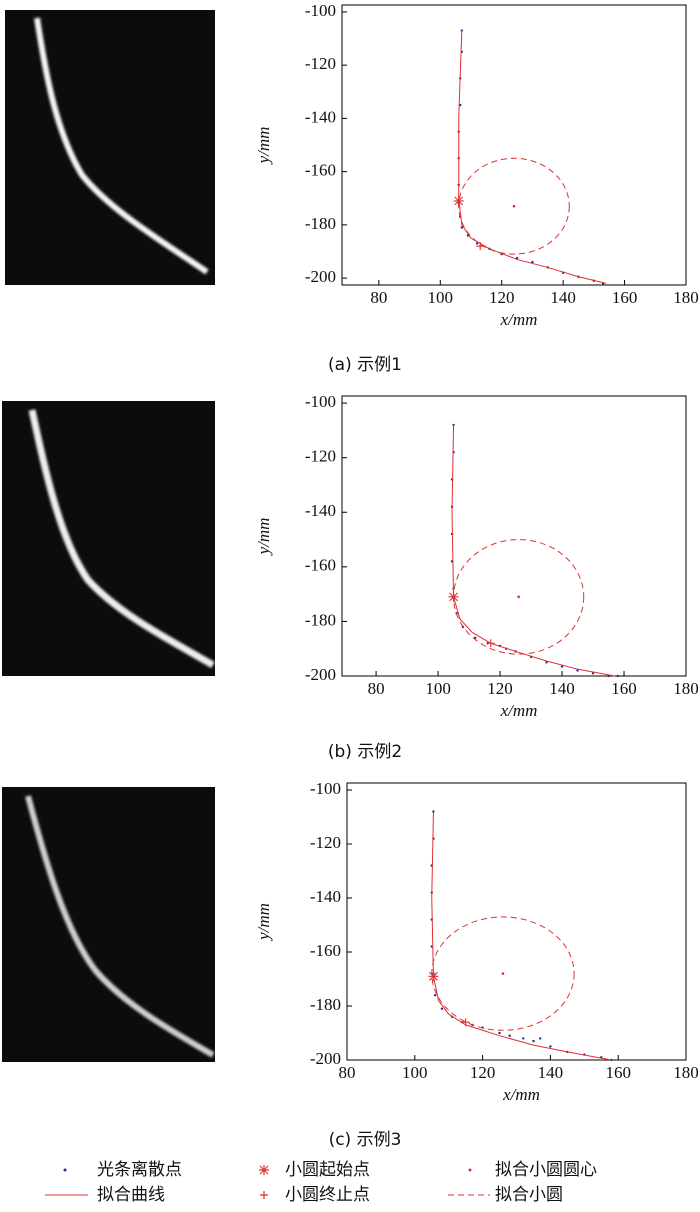 The width and height of the screenshot is (700, 1212). I want to click on legend: 光条离散点 拟合曲线 小圆起始点 小圆终止点 拟合小圆圆心 拟合小圆, so click(321, 1182).